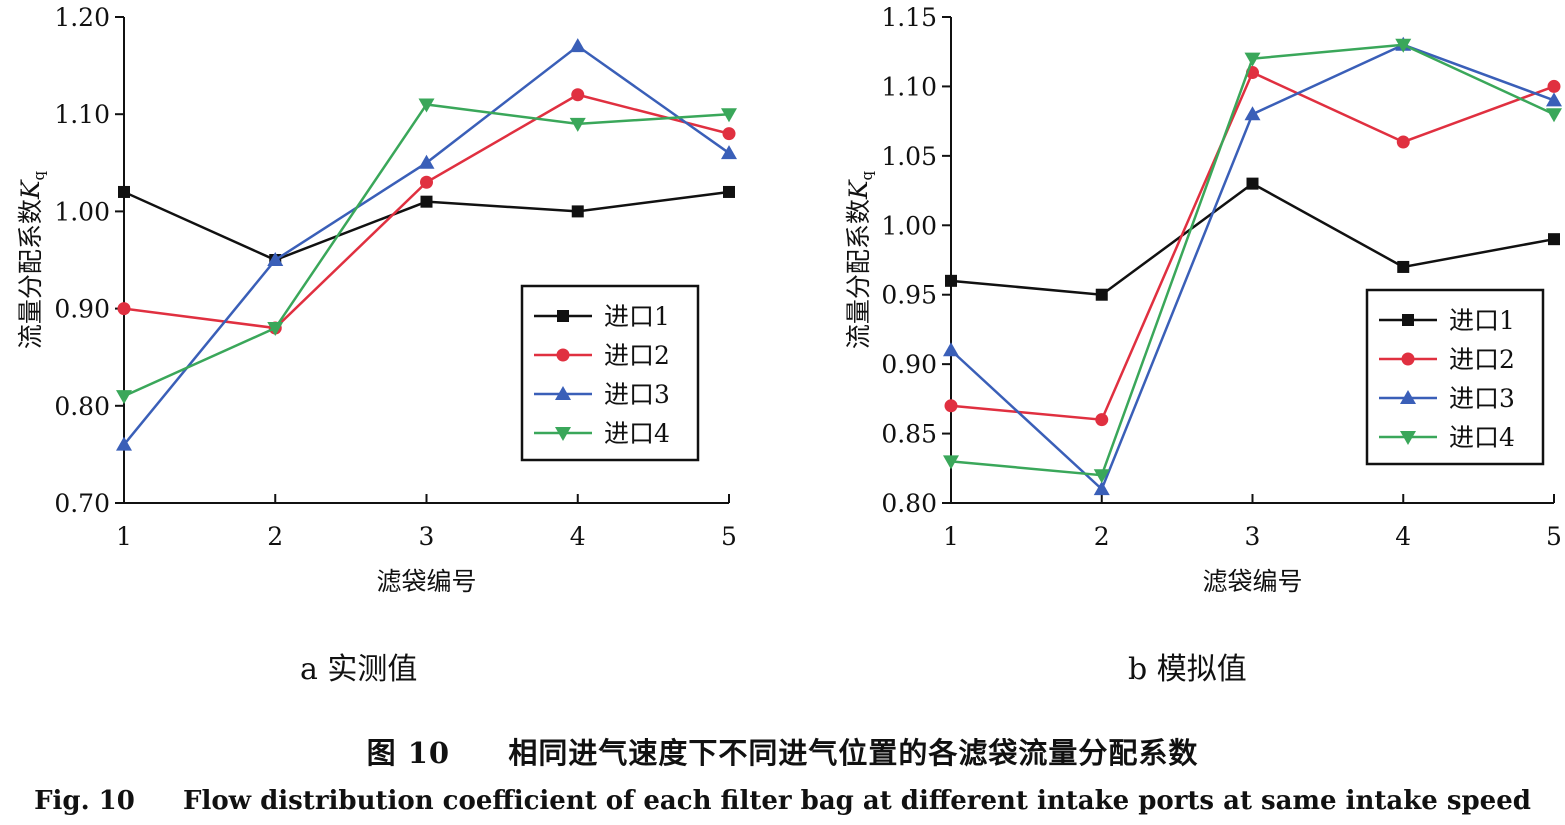  Describe the element at coordinates (82, 114) in the screenshot. I see `chart-a-ytick-label: 1.10` at that location.